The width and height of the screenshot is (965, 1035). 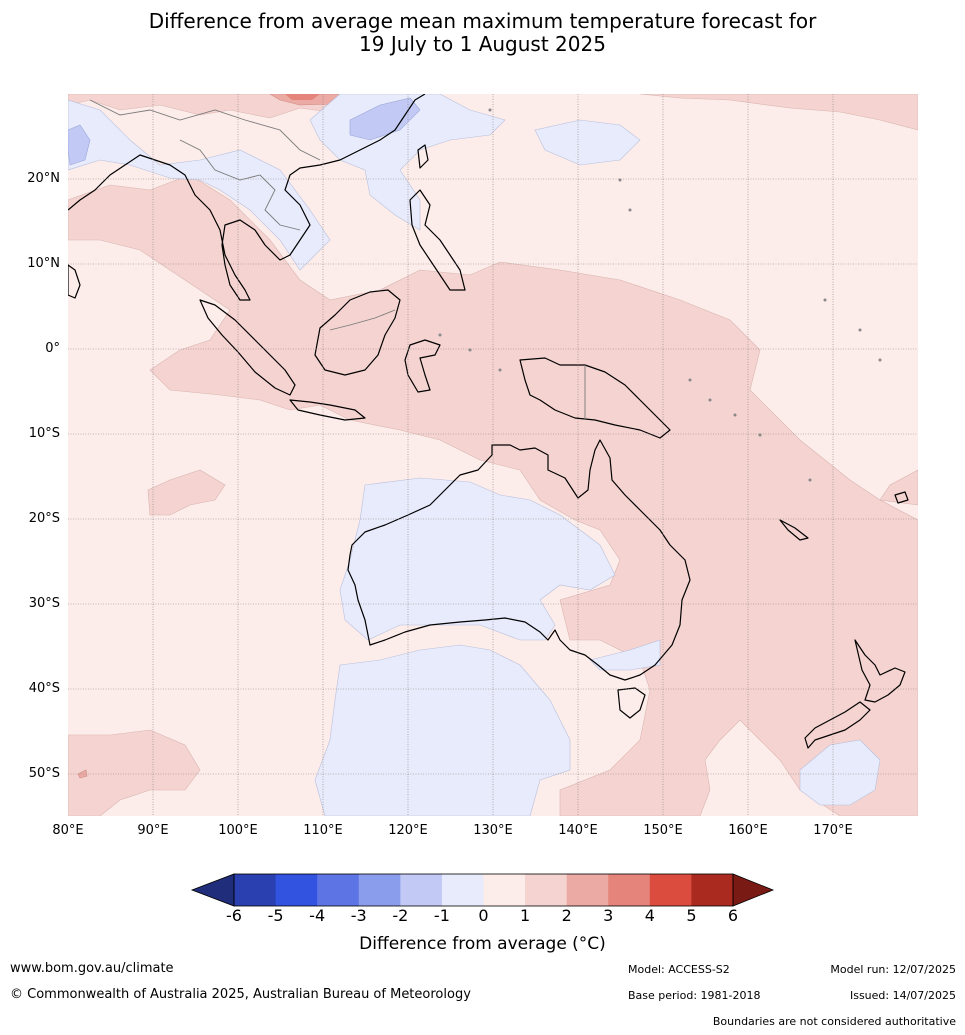 I want to click on lon-label-80e: 80°E, so click(x=68, y=830).